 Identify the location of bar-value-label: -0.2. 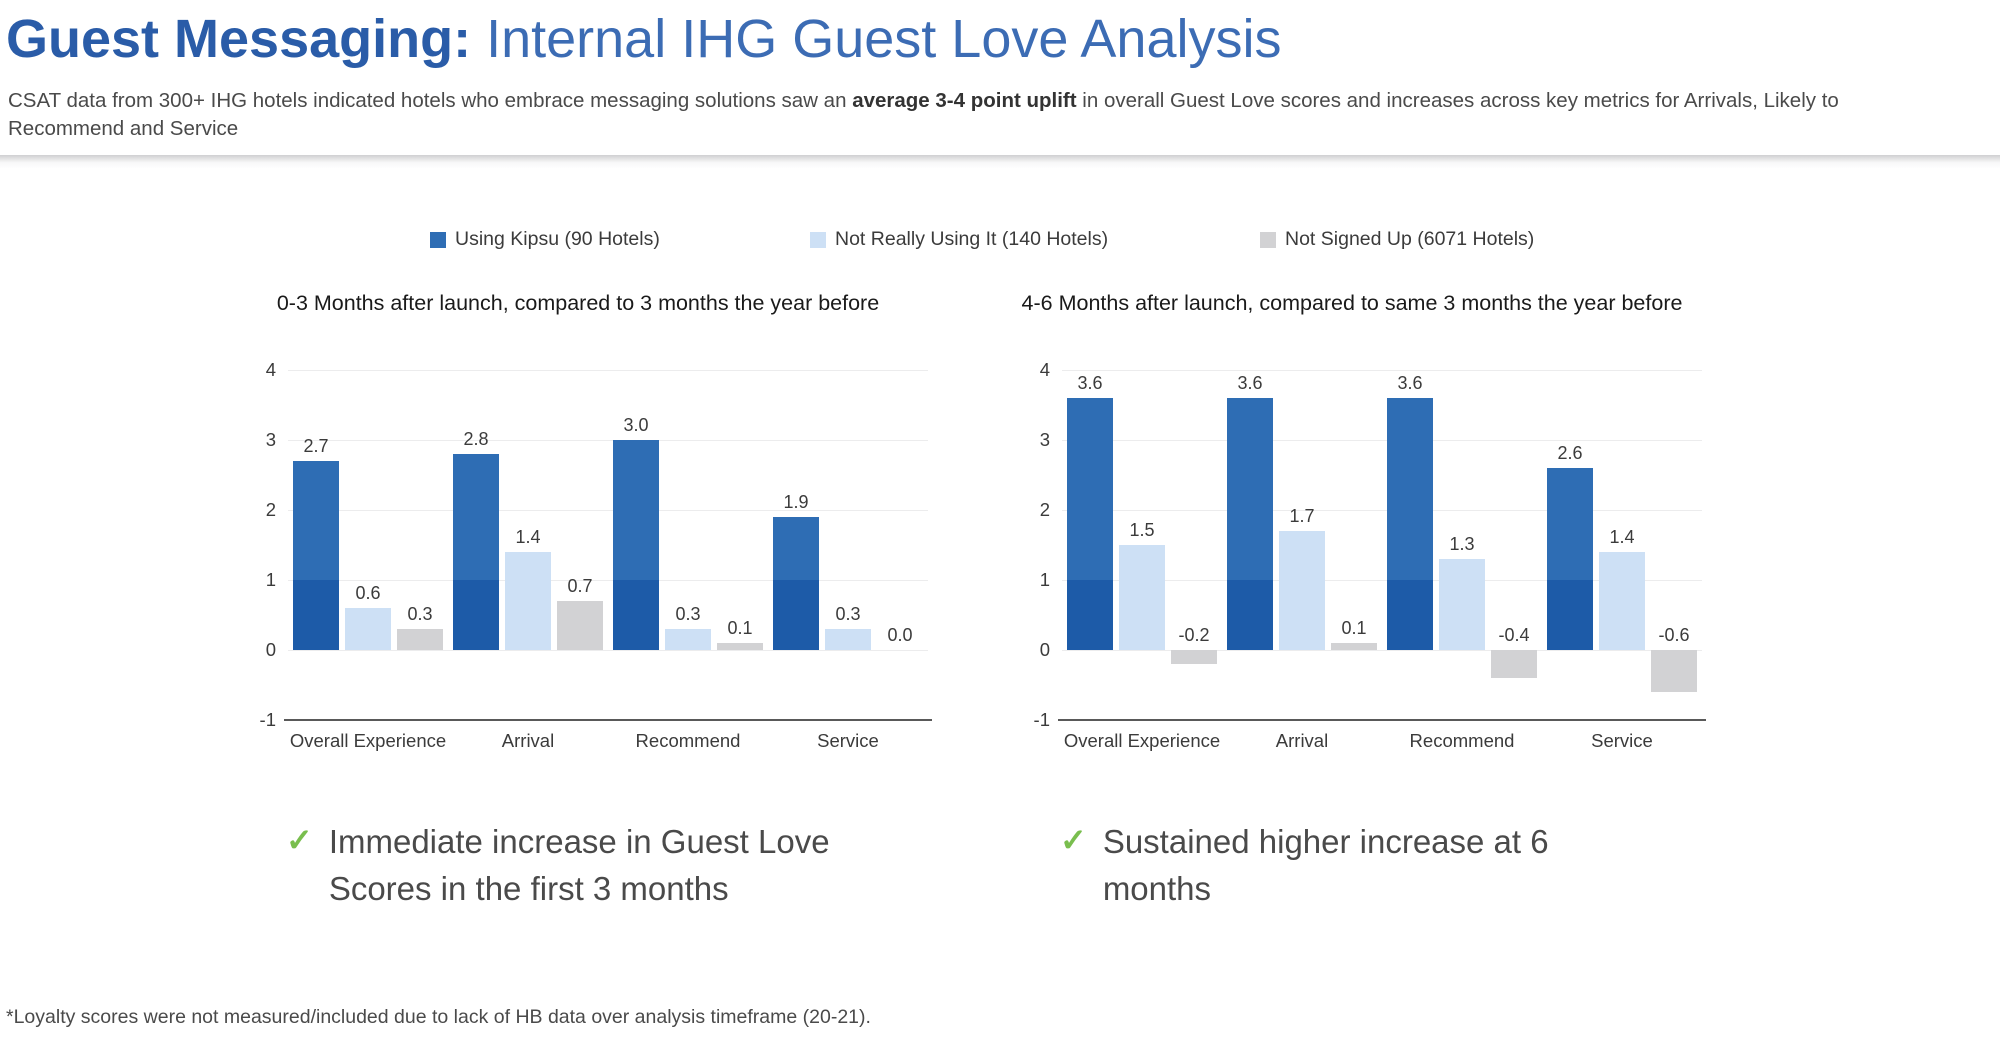
(1194, 635).